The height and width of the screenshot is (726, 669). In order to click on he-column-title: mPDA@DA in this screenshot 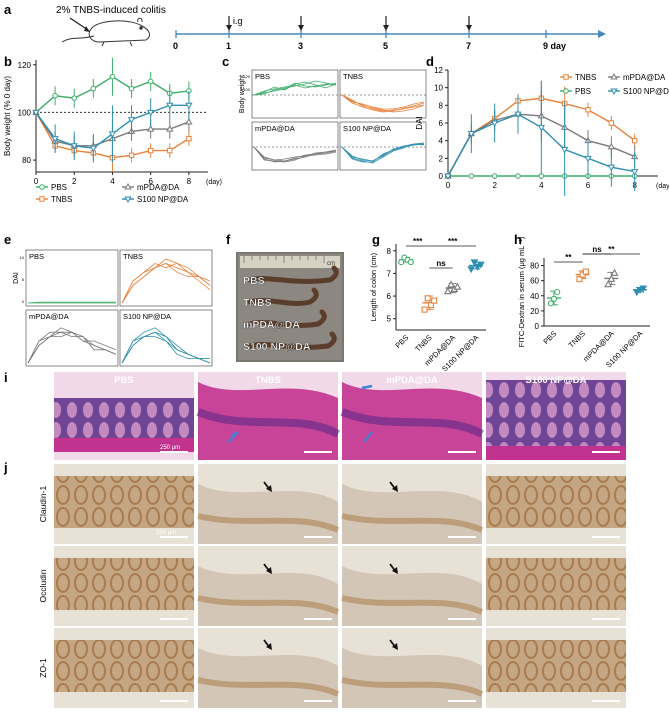, I will do `click(412, 380)`.